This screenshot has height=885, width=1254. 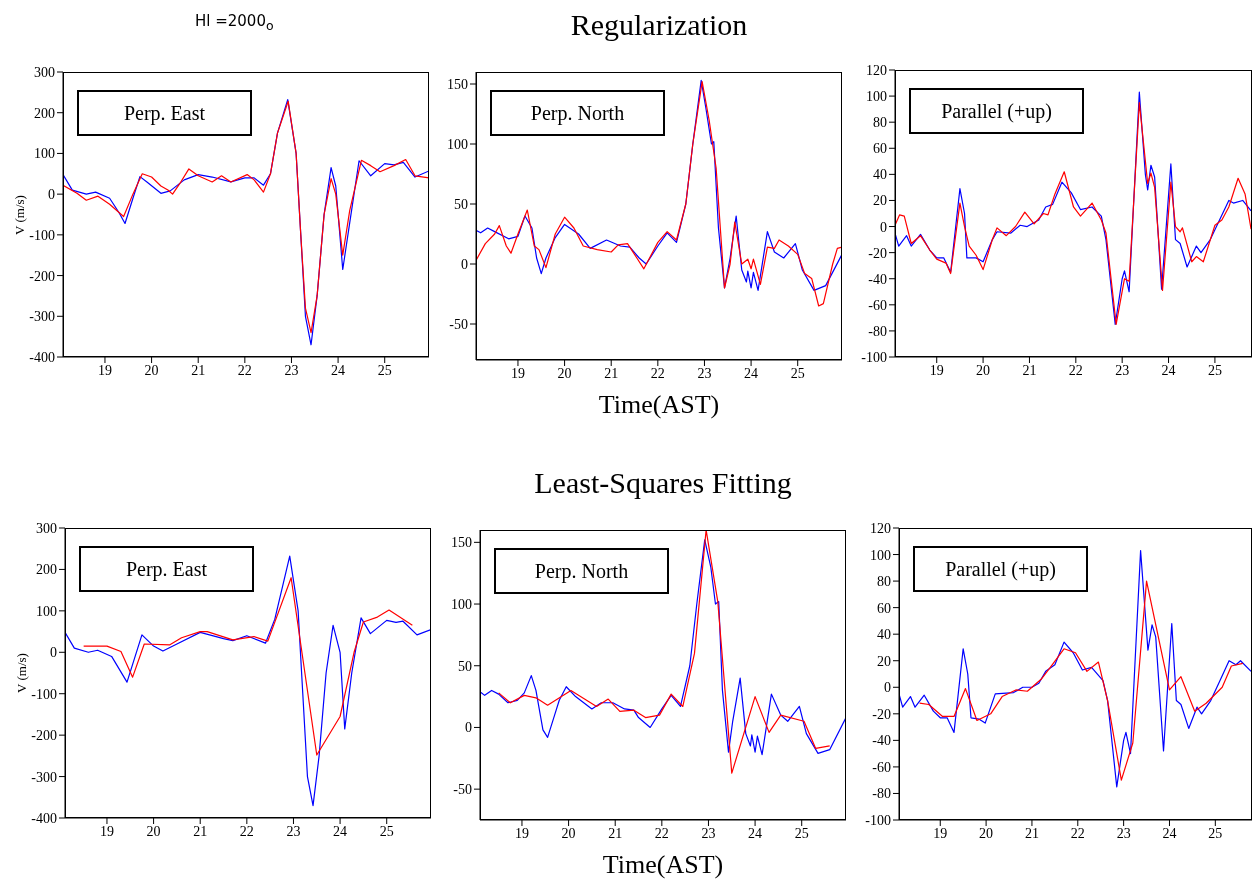 What do you see at coordinates (663, 483) in the screenshot?
I see `chart-title: Least-Squares Fitting` at bounding box center [663, 483].